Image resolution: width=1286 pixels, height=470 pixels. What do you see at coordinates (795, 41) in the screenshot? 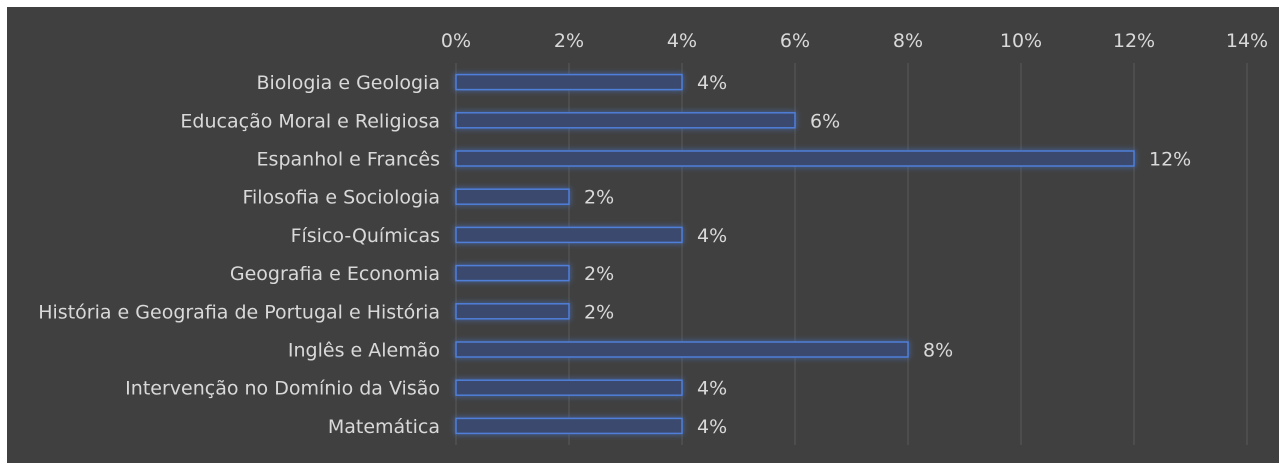
I see `x-tick-label: 6%` at bounding box center [795, 41].